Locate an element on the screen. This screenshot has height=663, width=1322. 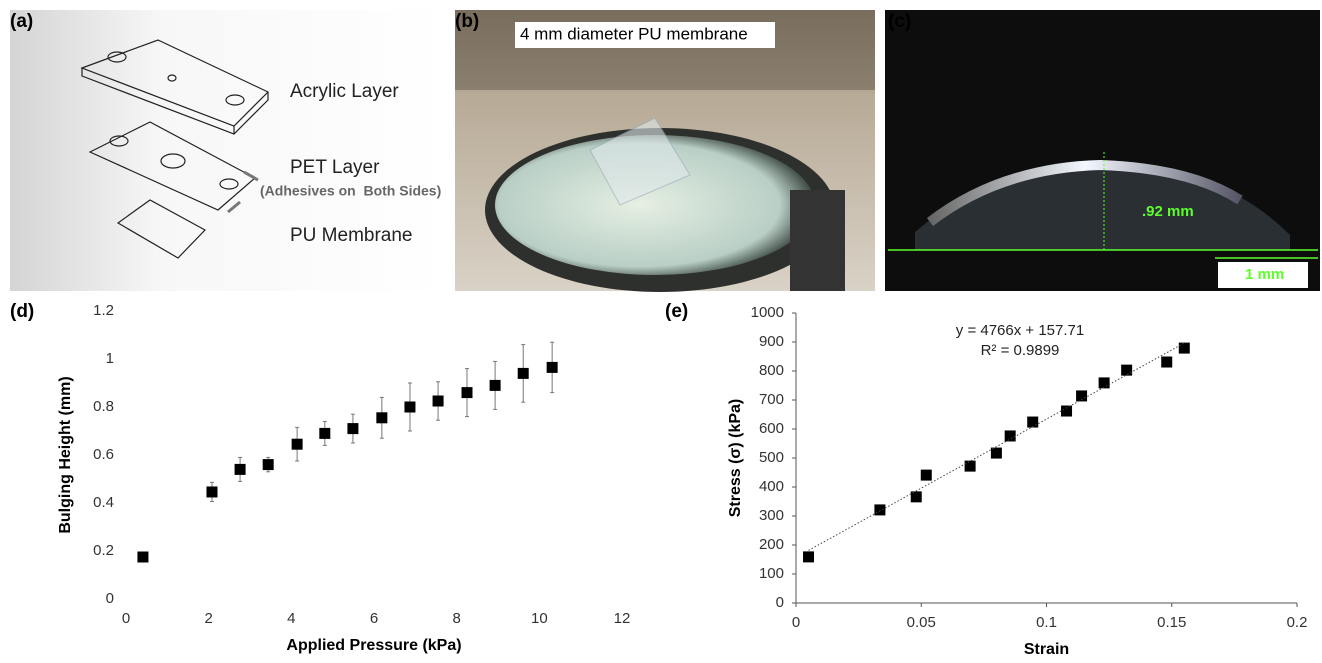
y-tick-label: 0.6 is located at coordinates (103, 454).